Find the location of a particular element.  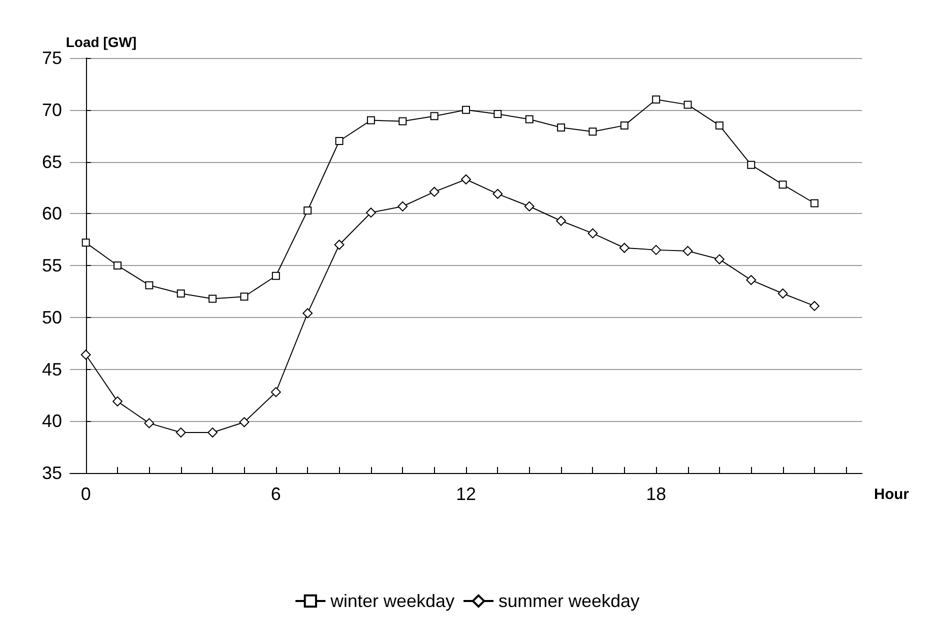

x-axis-title: Hour is located at coordinates (892, 494).